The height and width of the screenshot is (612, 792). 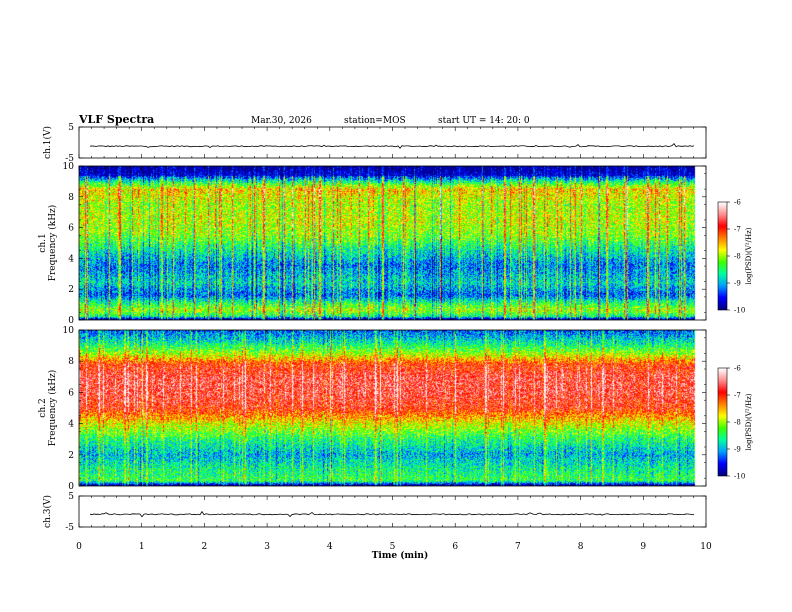 I want to click on ch1-spectrogram-y-tick-label: 10, so click(x=69, y=167).